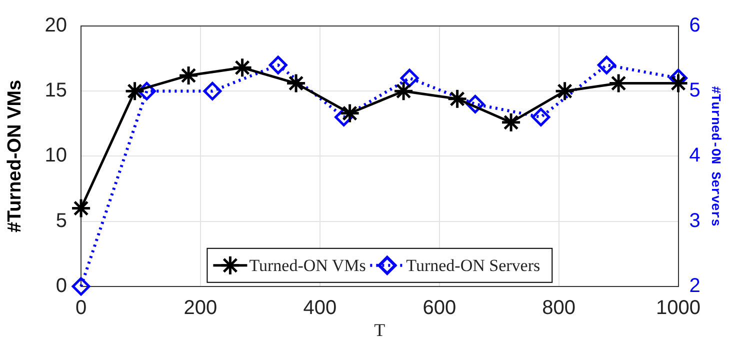 The width and height of the screenshot is (729, 346). I want to click on y-tick-label: 10, so click(56, 155).